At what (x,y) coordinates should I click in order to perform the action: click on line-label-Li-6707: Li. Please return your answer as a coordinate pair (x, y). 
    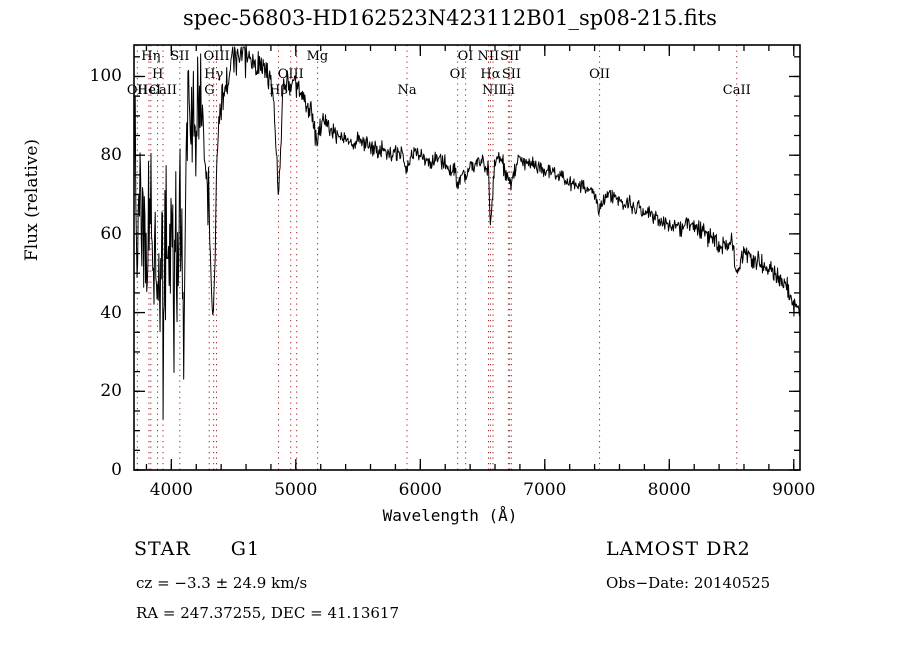
    Looking at the image, I should click on (508, 90).